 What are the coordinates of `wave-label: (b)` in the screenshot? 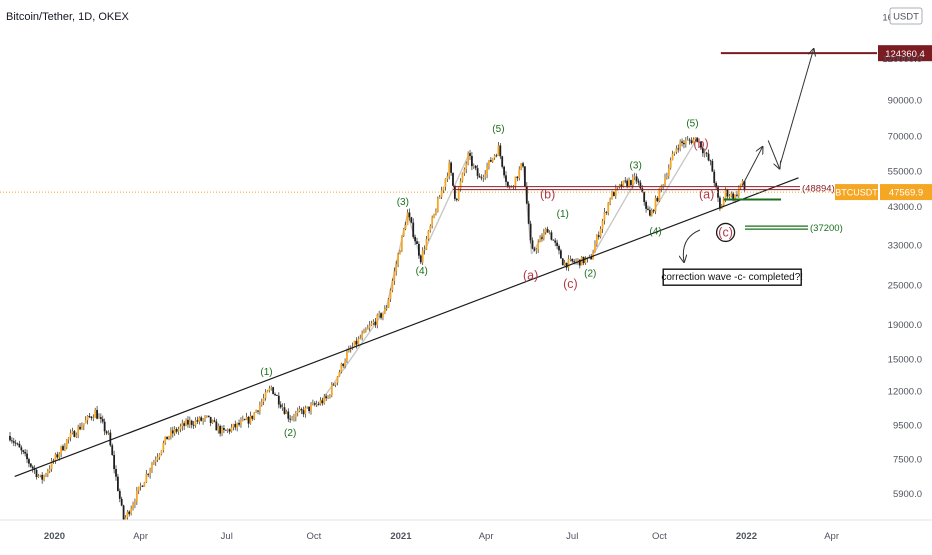 It's located at (547, 195).